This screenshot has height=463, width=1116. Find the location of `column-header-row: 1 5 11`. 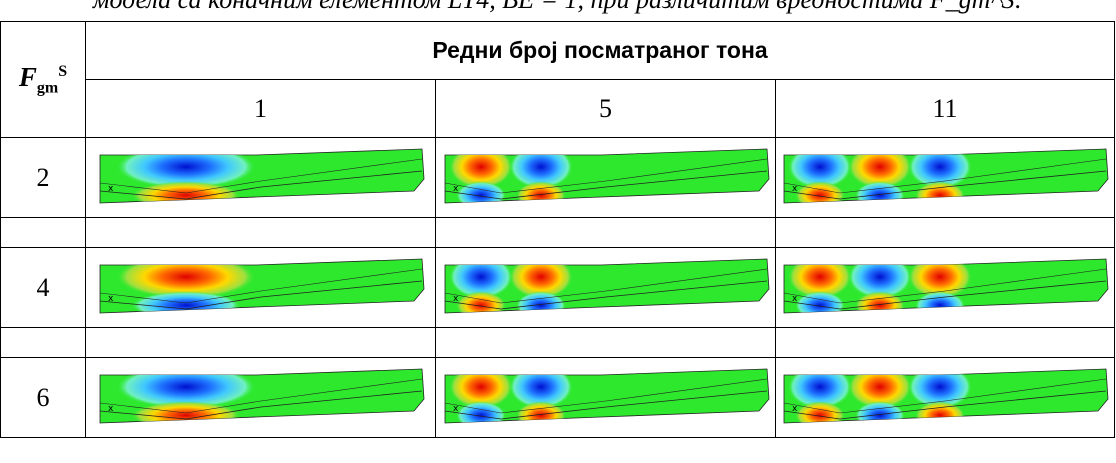

column-header-row: 1 5 11 is located at coordinates (558, 108).